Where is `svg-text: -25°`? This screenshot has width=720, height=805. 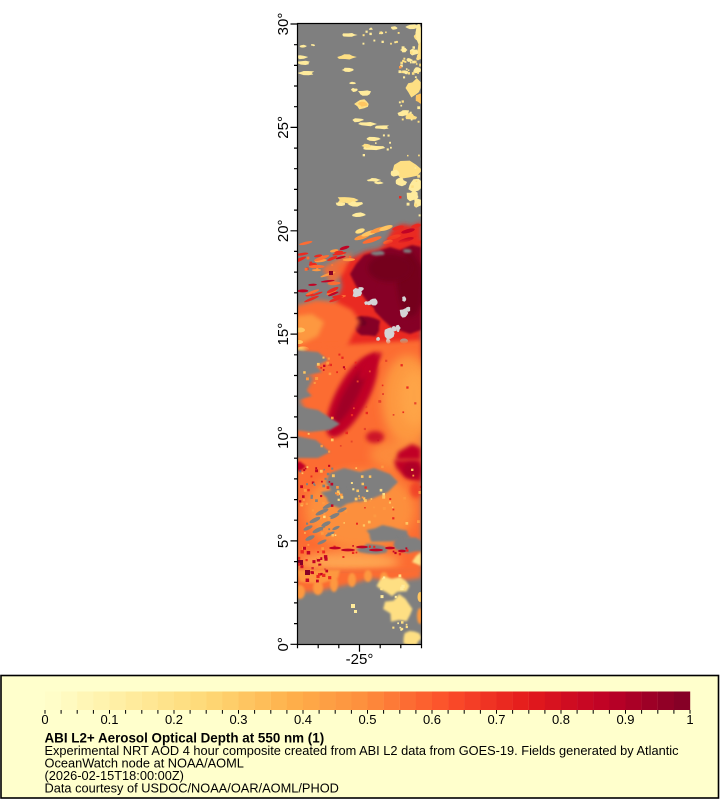 svg-text: -25° is located at coordinates (360, 659).